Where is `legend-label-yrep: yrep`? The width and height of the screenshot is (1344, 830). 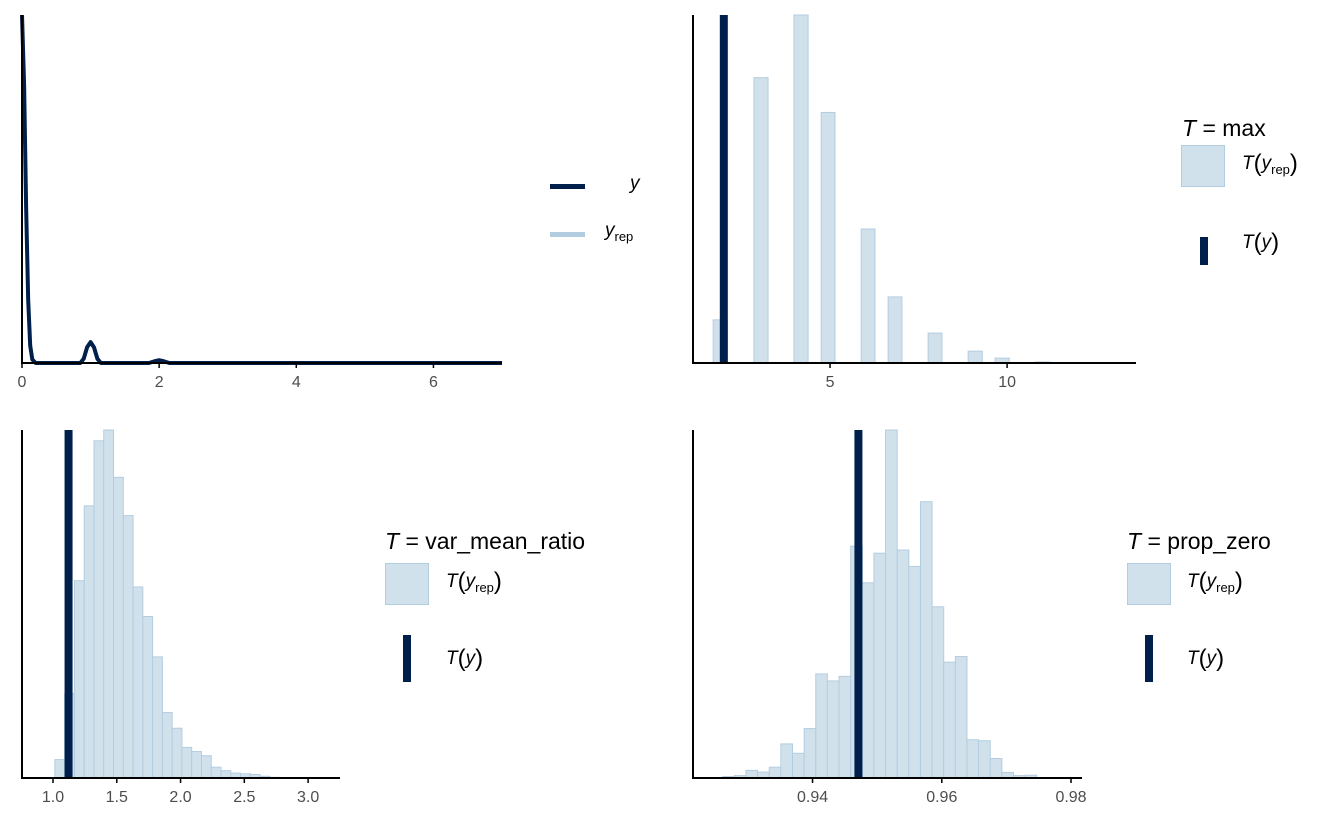
legend-label-yrep: yrep is located at coordinates (619, 232).